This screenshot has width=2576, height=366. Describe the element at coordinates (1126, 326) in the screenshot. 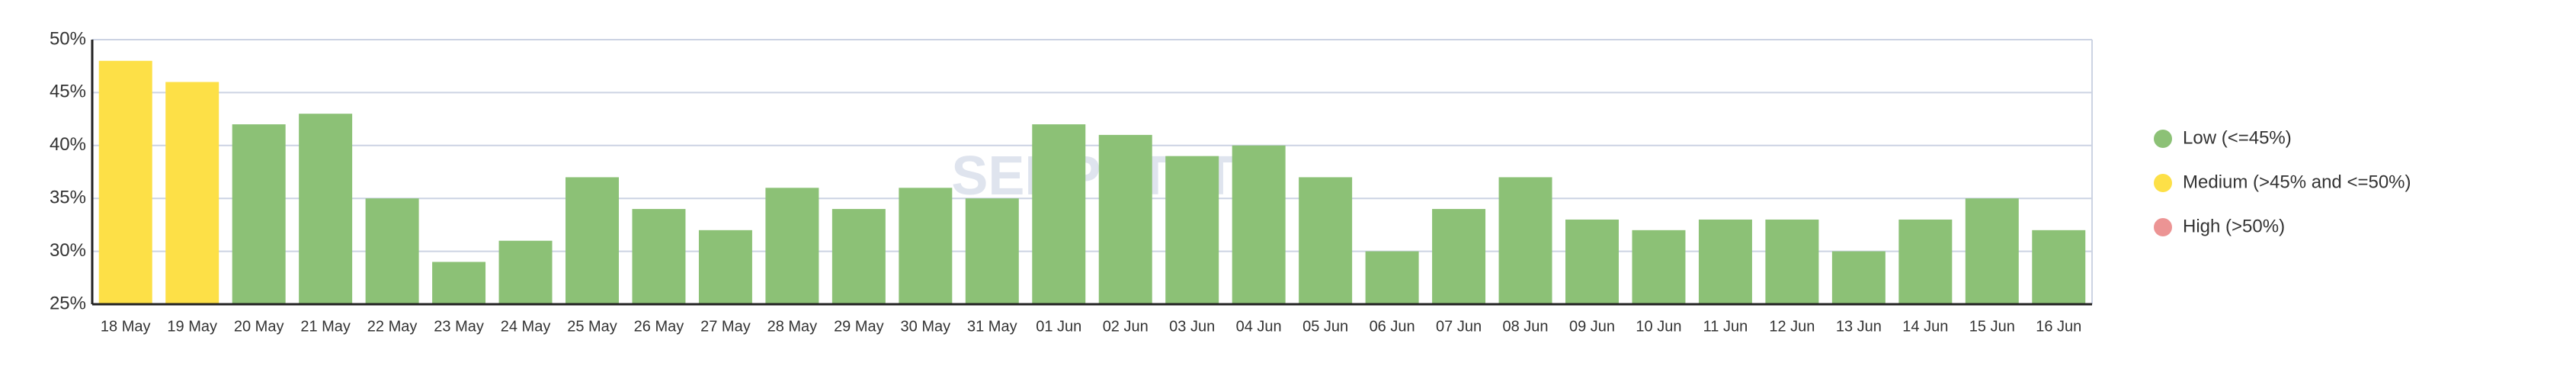

I see `x-tick-label: 02 Jun` at that location.